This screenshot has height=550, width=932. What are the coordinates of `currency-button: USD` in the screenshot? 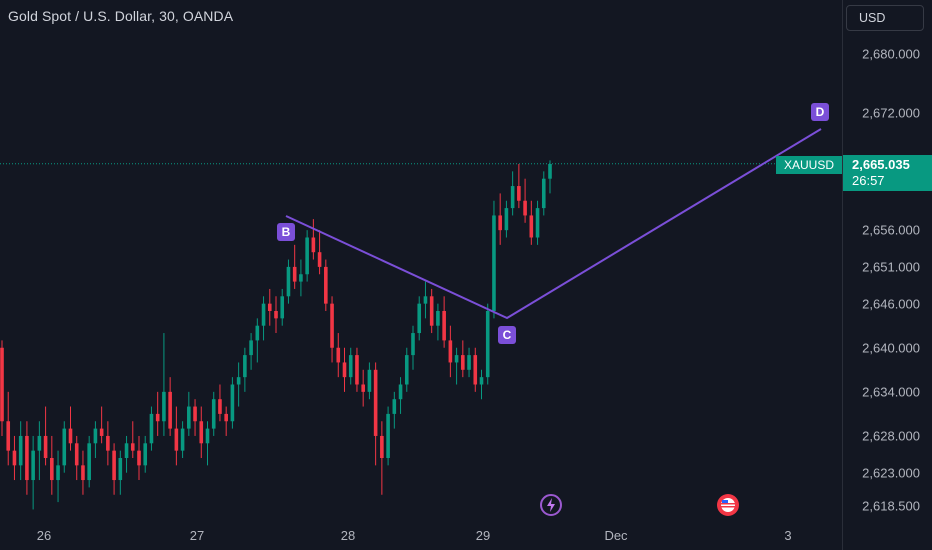 It's located at (885, 18).